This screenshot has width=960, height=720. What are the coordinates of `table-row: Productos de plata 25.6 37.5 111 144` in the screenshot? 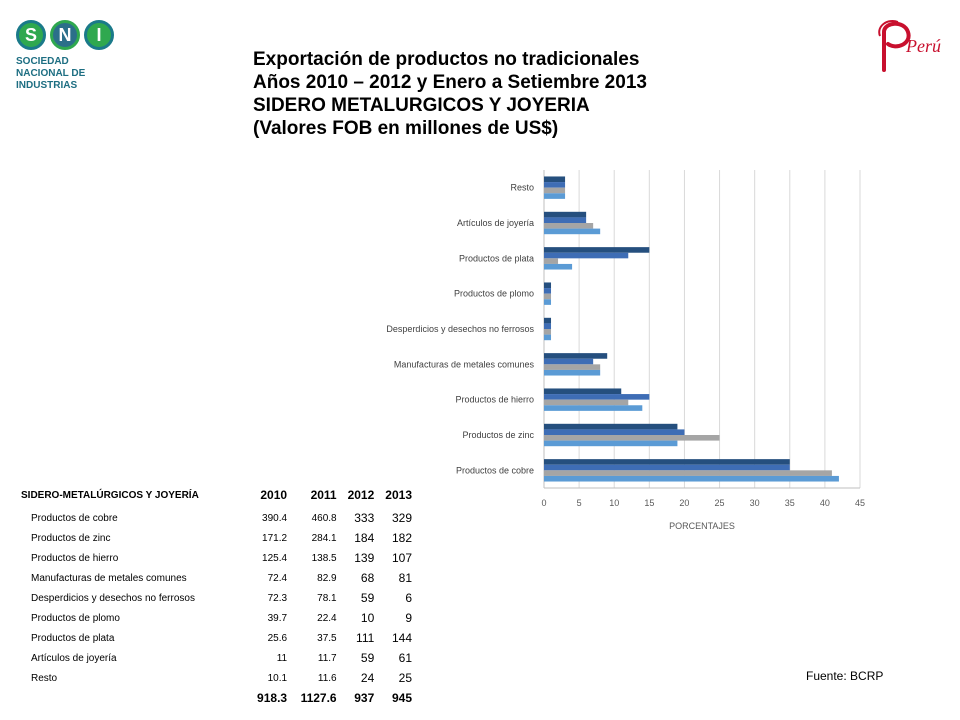 It's located at (215, 638).